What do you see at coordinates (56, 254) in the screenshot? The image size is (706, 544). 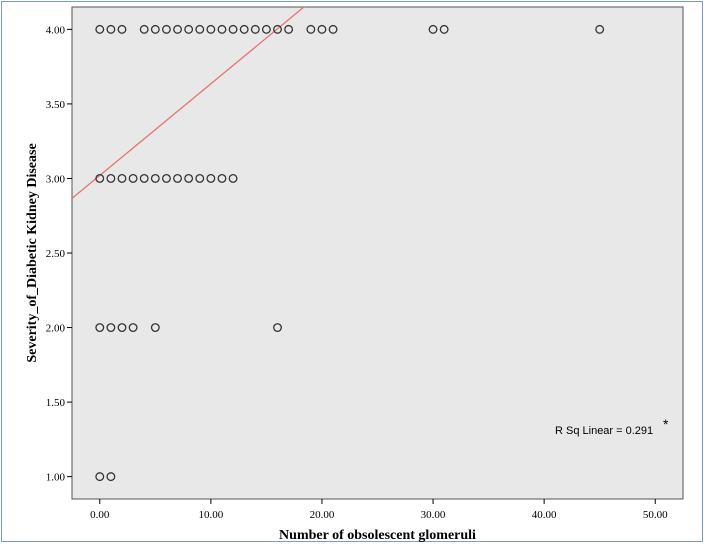 I see `y-tick-label: 2.50` at bounding box center [56, 254].